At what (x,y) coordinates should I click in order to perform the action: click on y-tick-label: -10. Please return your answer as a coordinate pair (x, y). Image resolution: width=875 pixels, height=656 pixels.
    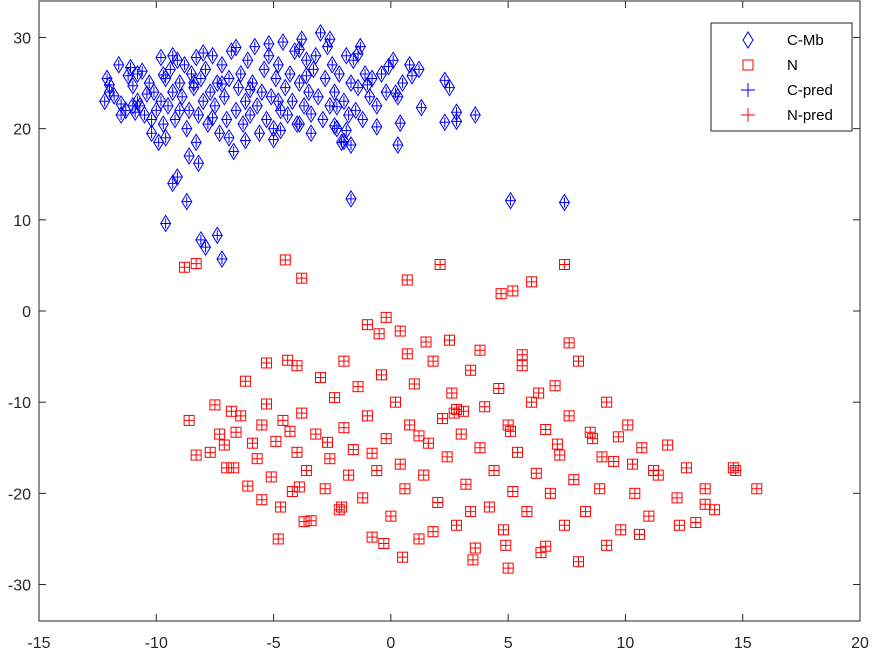
    Looking at the image, I should click on (19, 403).